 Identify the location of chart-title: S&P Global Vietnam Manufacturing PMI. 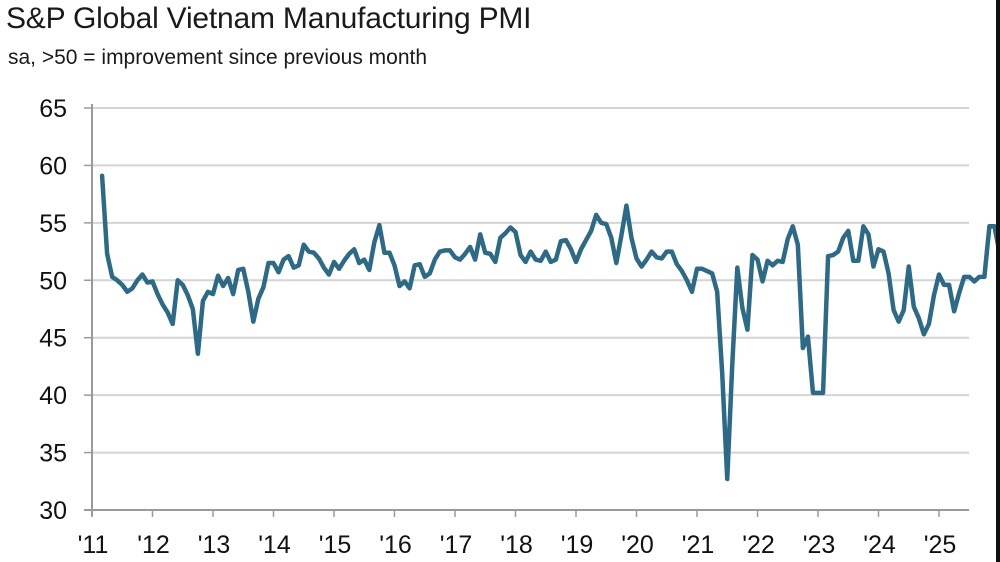
(269, 18).